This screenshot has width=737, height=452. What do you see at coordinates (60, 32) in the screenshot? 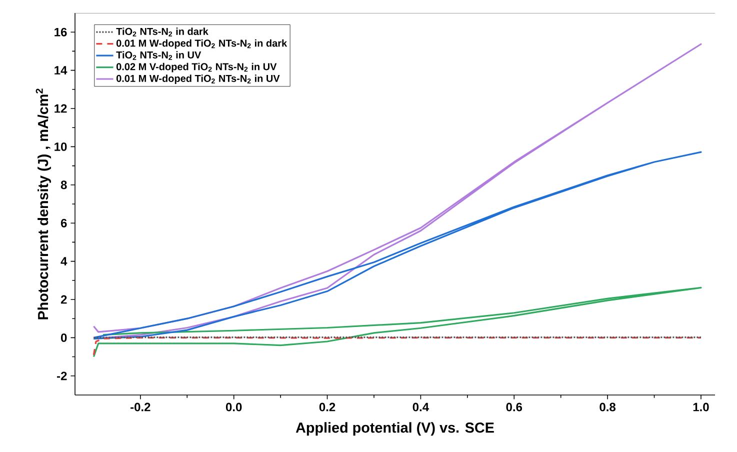
I see `y-tick-label: 16` at bounding box center [60, 32].